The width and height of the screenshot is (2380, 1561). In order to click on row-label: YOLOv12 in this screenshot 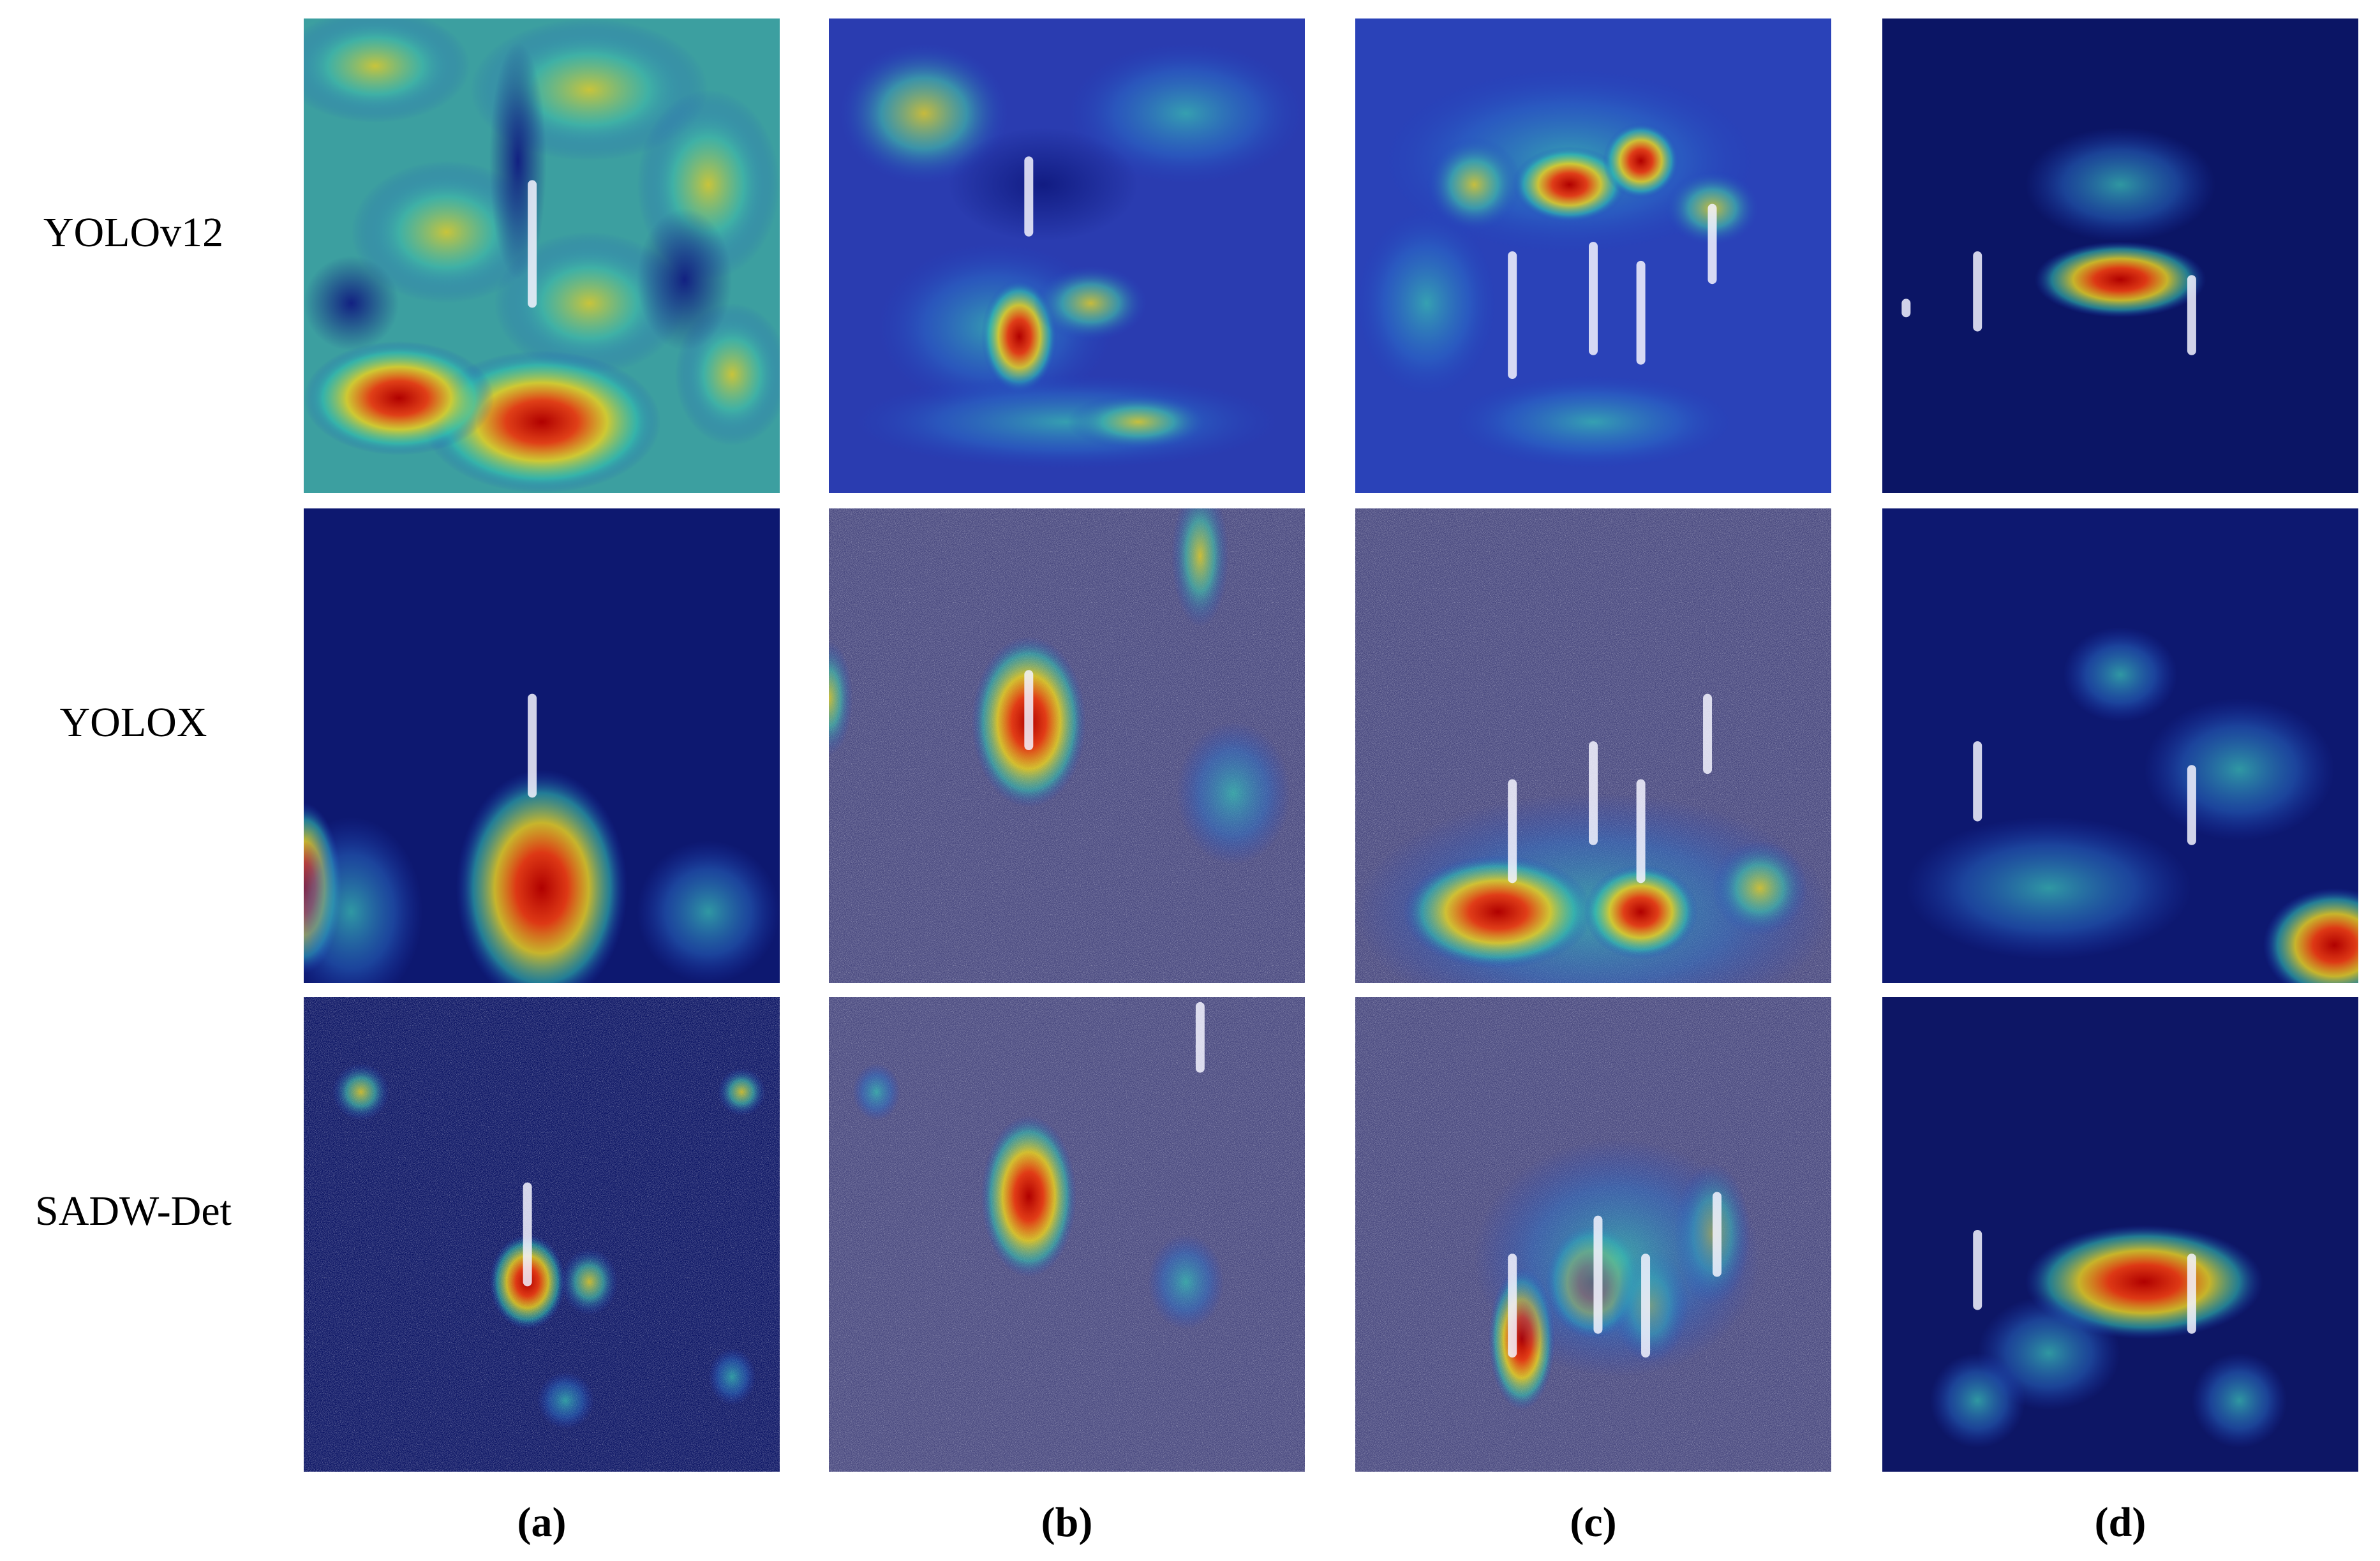, I will do `click(133, 233)`.